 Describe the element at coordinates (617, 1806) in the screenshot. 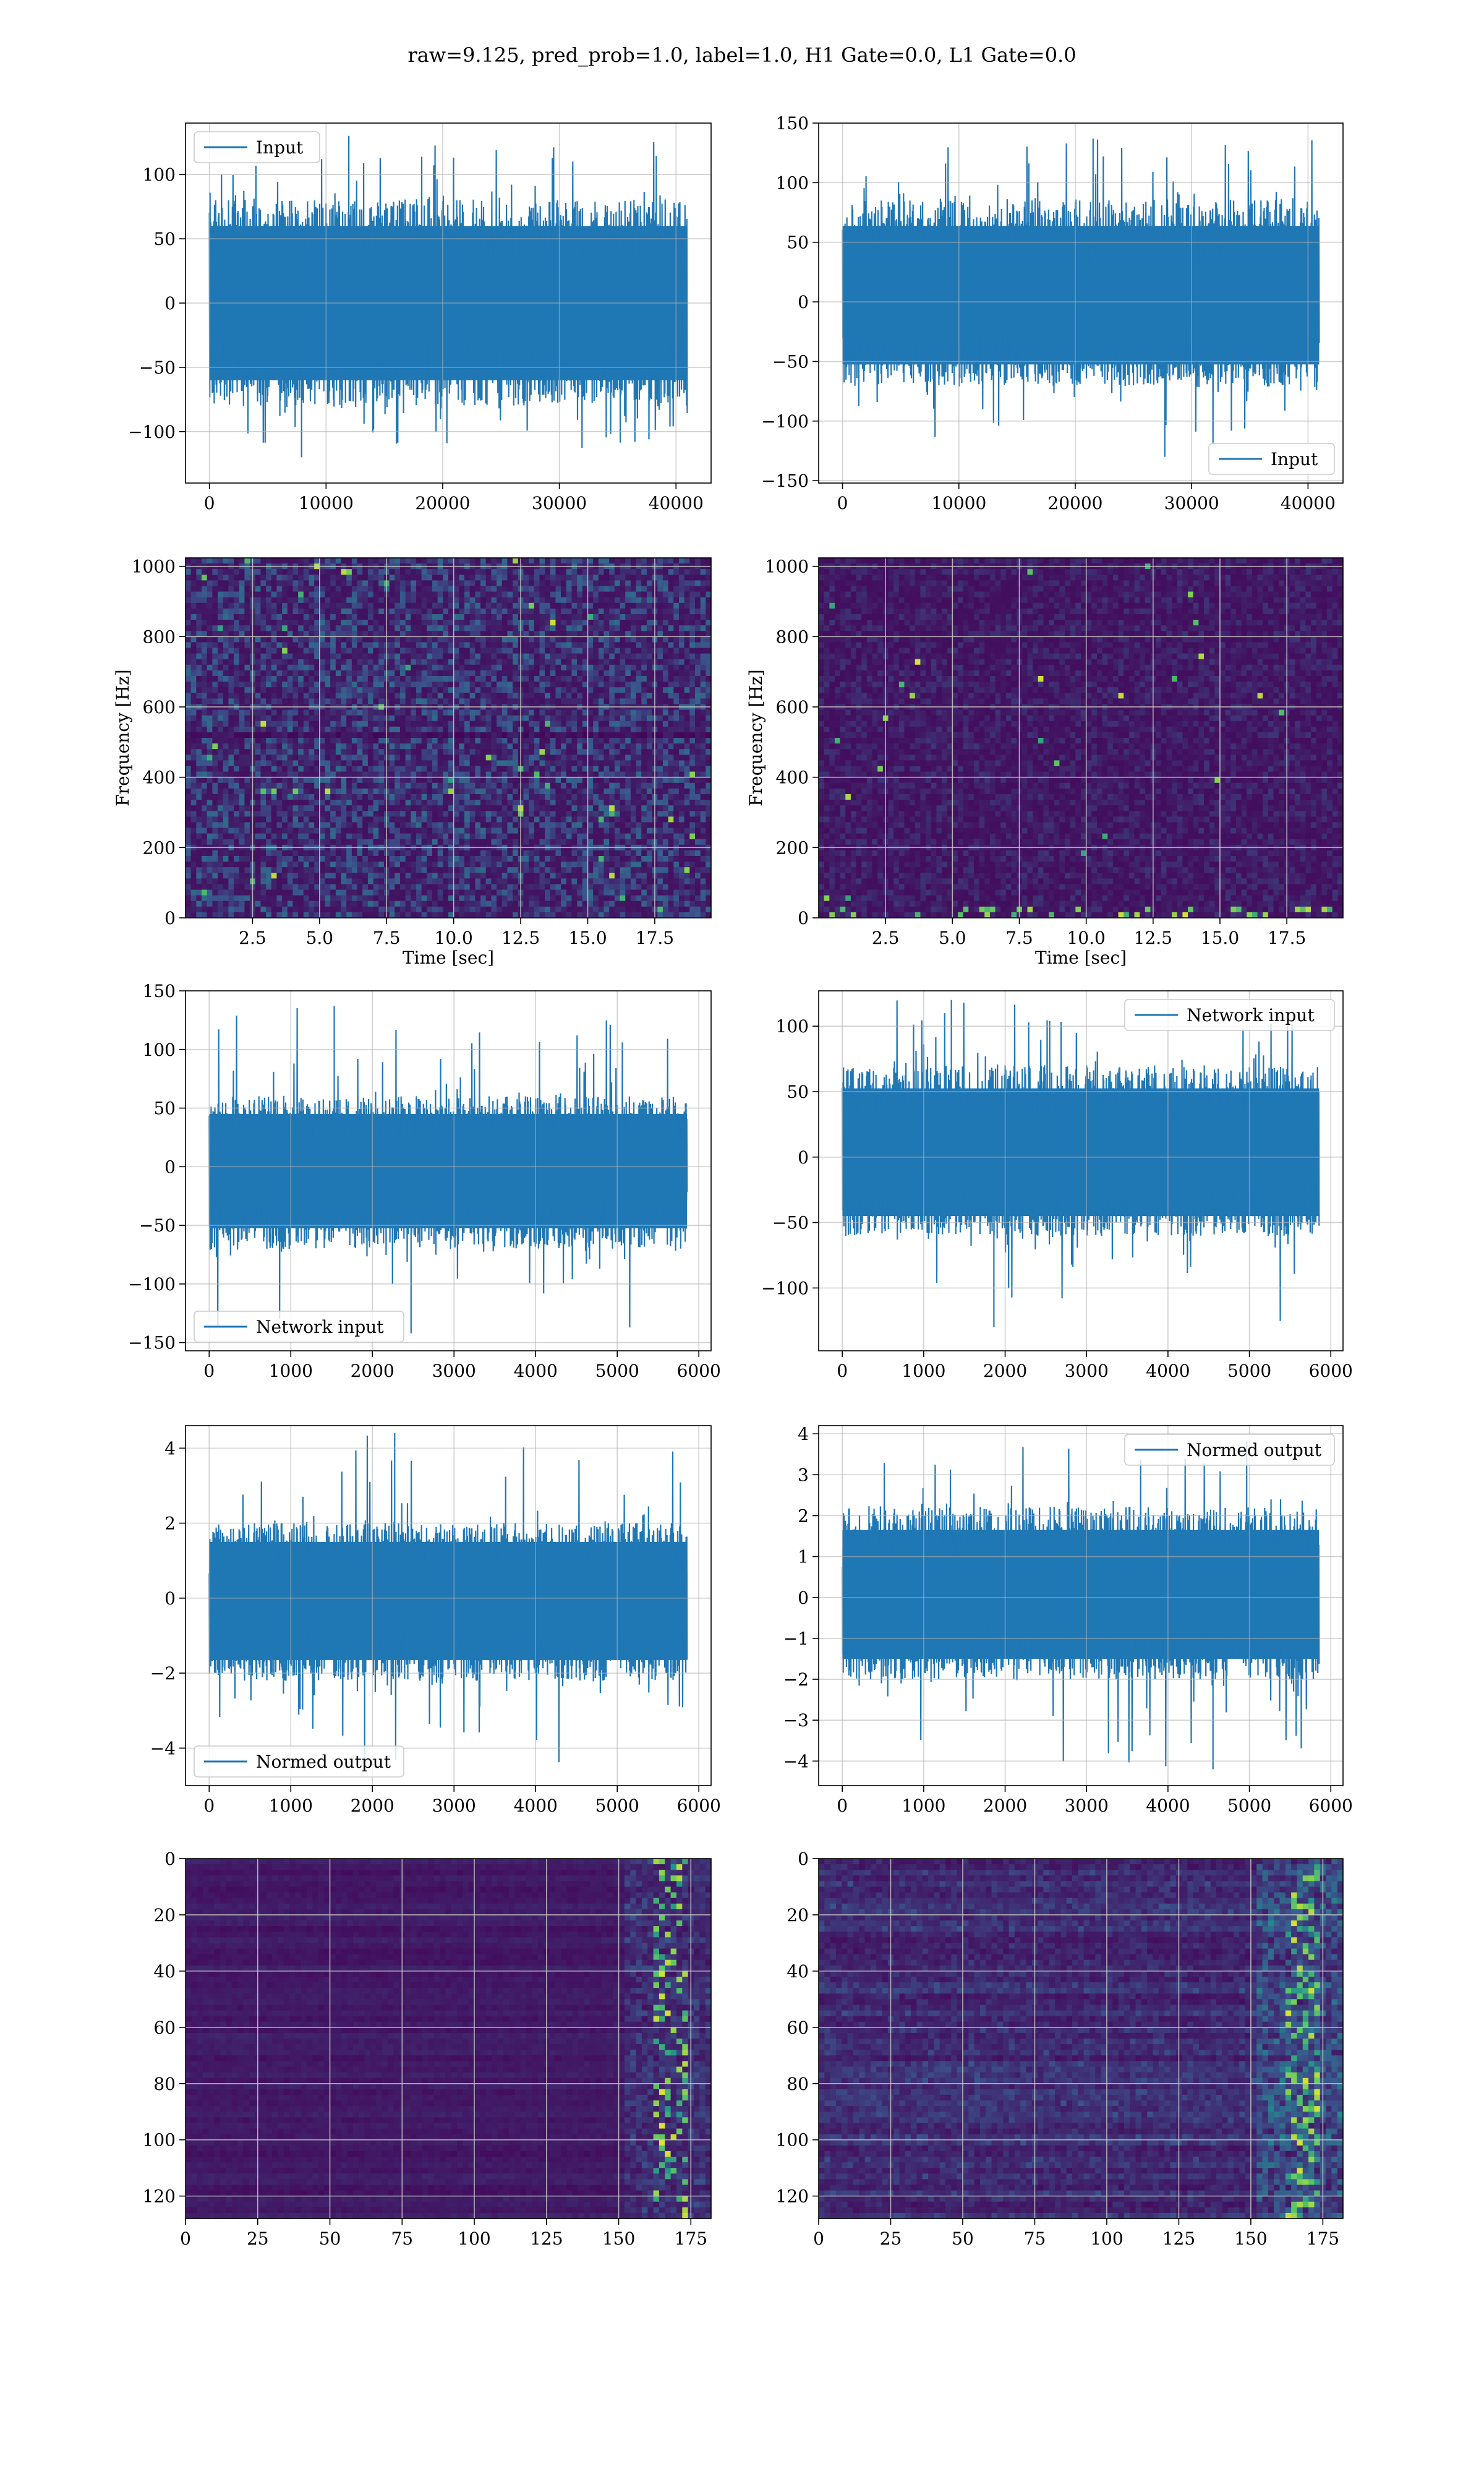

I see `x-tick-label: 5000` at that location.